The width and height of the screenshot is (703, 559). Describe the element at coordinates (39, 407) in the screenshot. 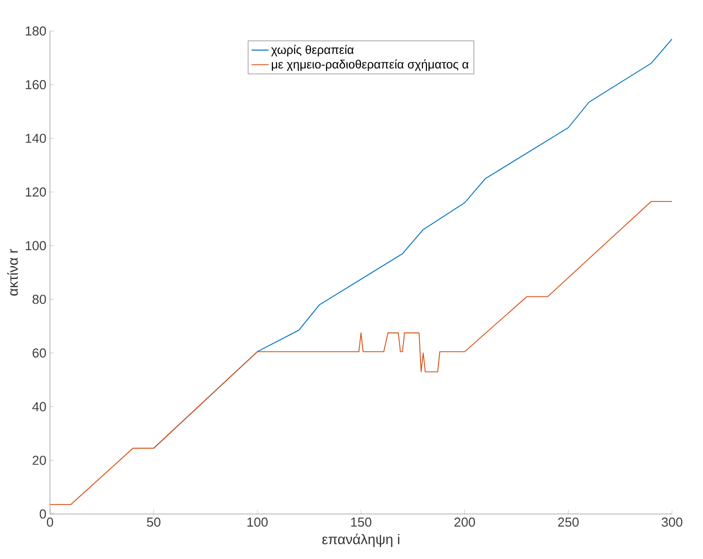

I see `y-tick-label: 40` at that location.